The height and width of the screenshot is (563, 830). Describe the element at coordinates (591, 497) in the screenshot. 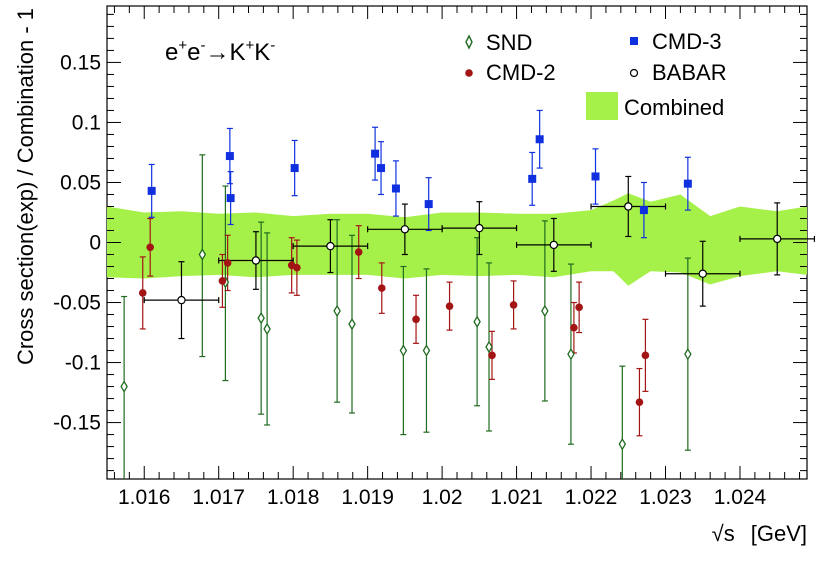

I see `x-tick-label: 1.022` at that location.